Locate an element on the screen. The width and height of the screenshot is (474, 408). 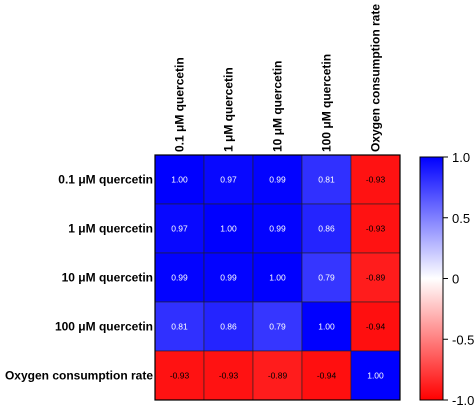
column-label: 1 μM quercetin is located at coordinates (229, 109).